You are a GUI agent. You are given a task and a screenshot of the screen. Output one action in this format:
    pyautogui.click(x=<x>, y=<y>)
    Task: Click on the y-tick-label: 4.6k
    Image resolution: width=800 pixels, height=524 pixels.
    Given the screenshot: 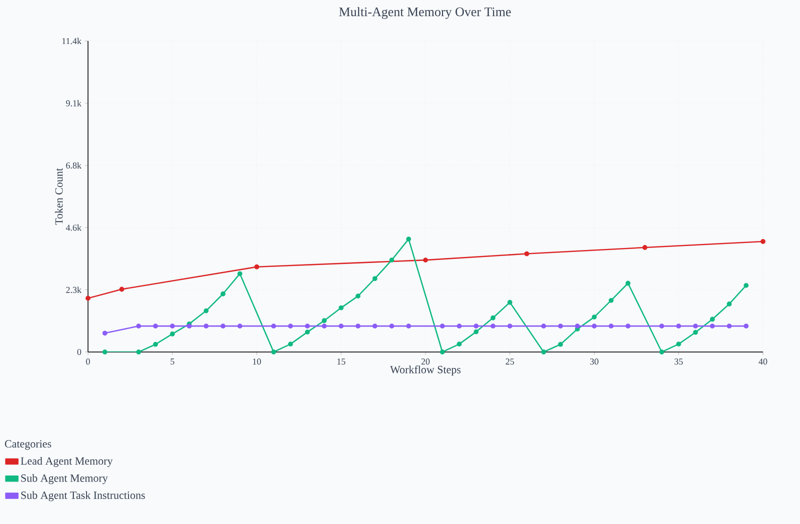 What is the action you would take?
    pyautogui.click(x=74, y=227)
    